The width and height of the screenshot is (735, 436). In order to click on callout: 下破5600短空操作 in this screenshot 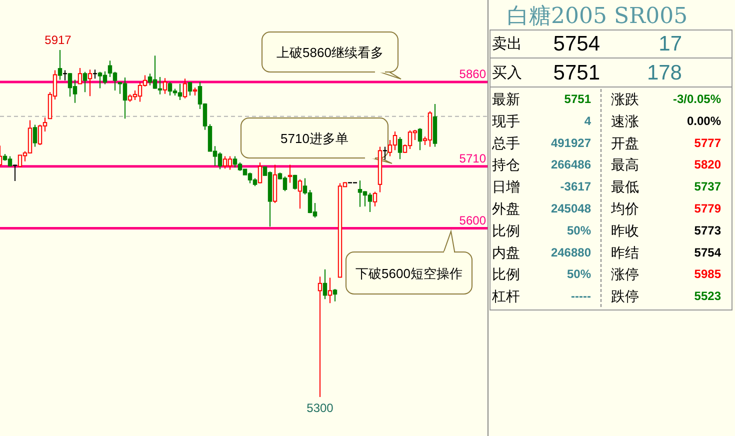, I will do `click(409, 261)`.